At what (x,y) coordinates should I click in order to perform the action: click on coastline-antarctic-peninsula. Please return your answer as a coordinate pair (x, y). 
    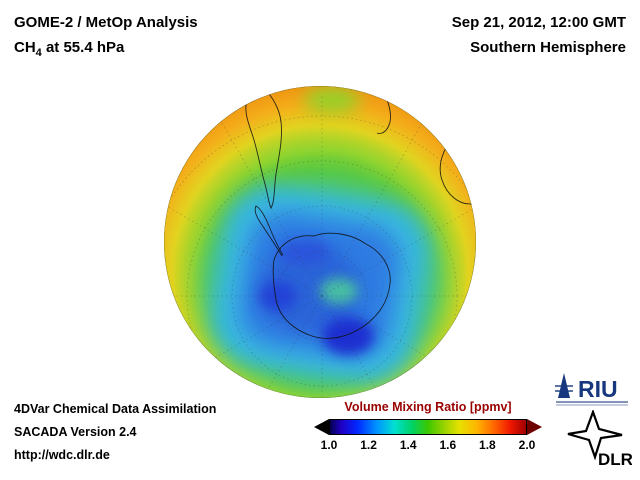
    Looking at the image, I should click on (269, 231).